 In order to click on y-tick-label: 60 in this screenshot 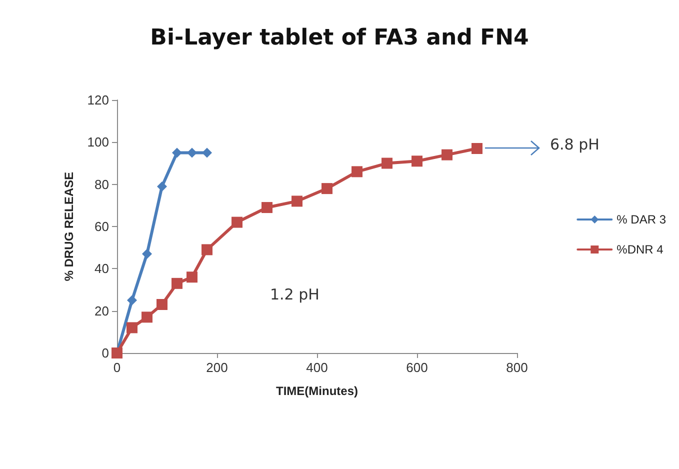, I will do `click(101, 226)`.